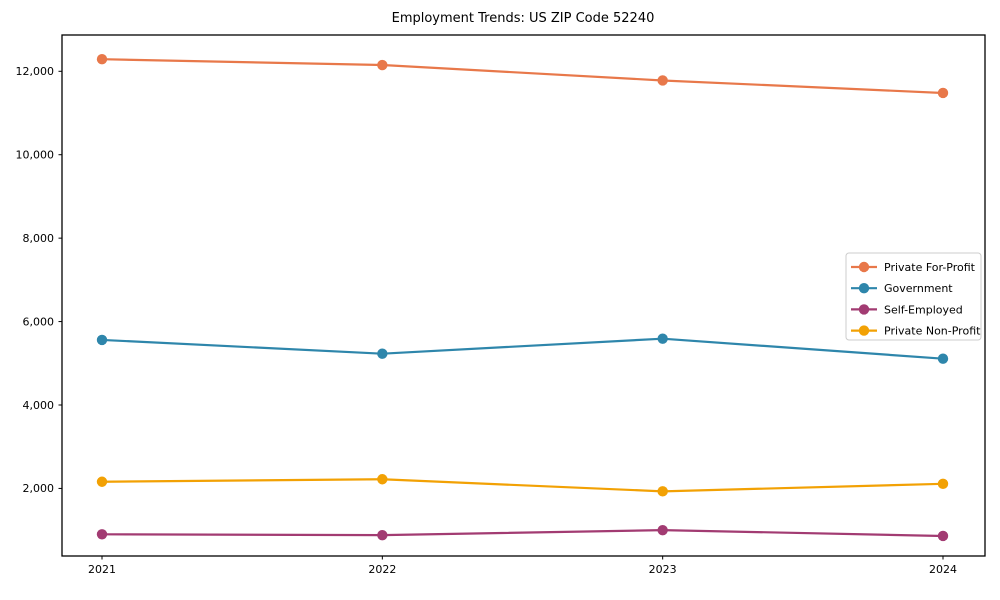 The width and height of the screenshot is (1000, 600). I want to click on series-line-private-non-profit, so click(522, 485).